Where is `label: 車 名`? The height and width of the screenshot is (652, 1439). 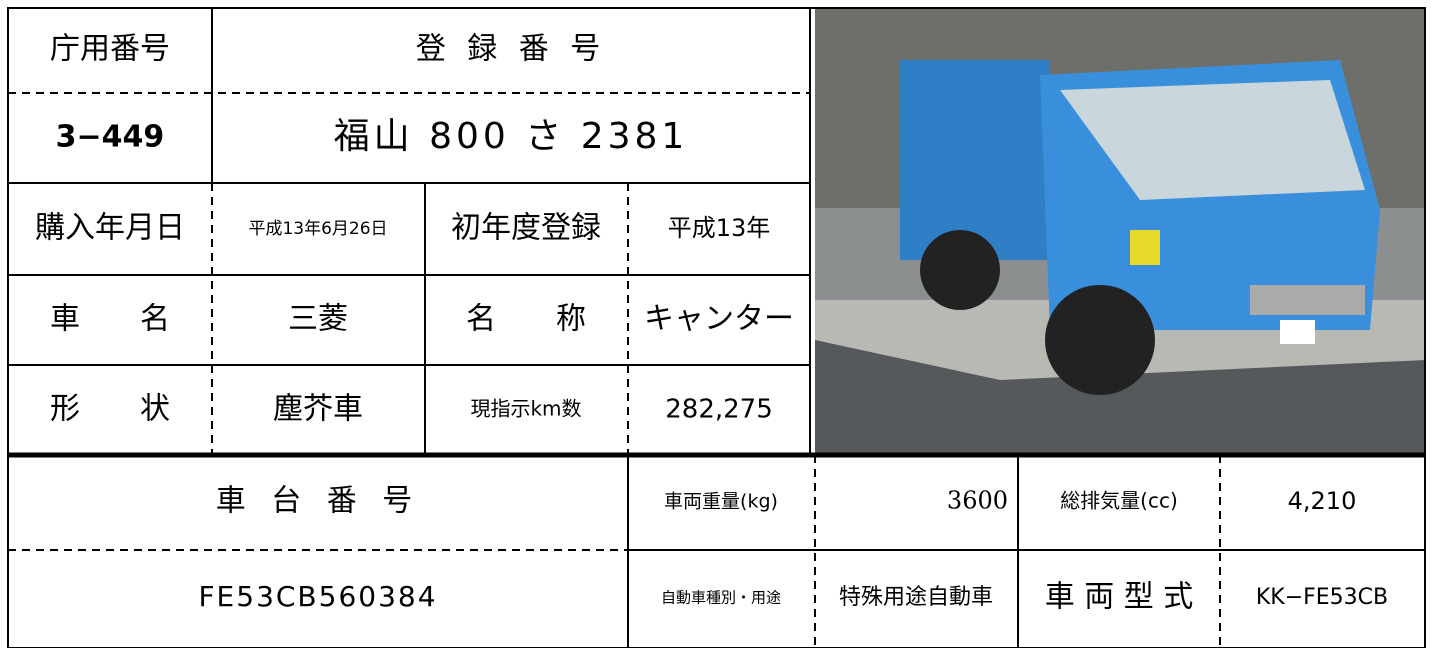 label: 車 名 is located at coordinates (110, 319).